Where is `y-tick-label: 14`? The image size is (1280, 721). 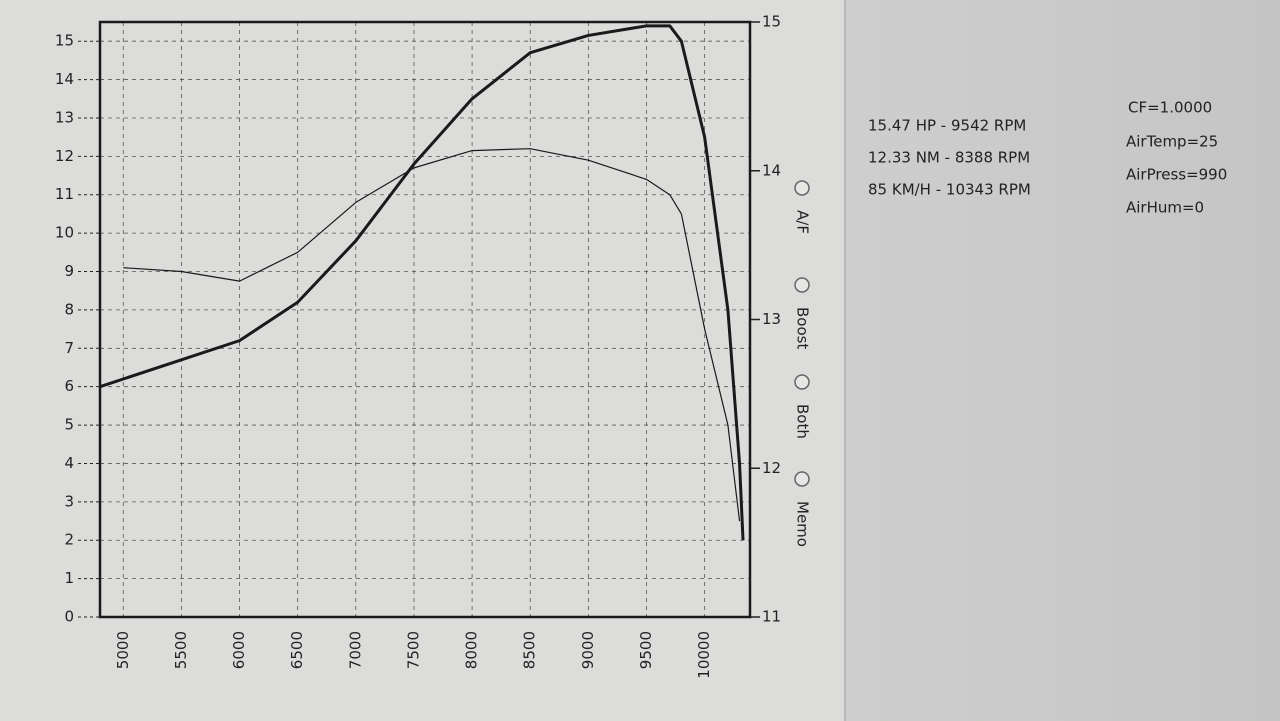 y-tick-label: 14 is located at coordinates (64, 79).